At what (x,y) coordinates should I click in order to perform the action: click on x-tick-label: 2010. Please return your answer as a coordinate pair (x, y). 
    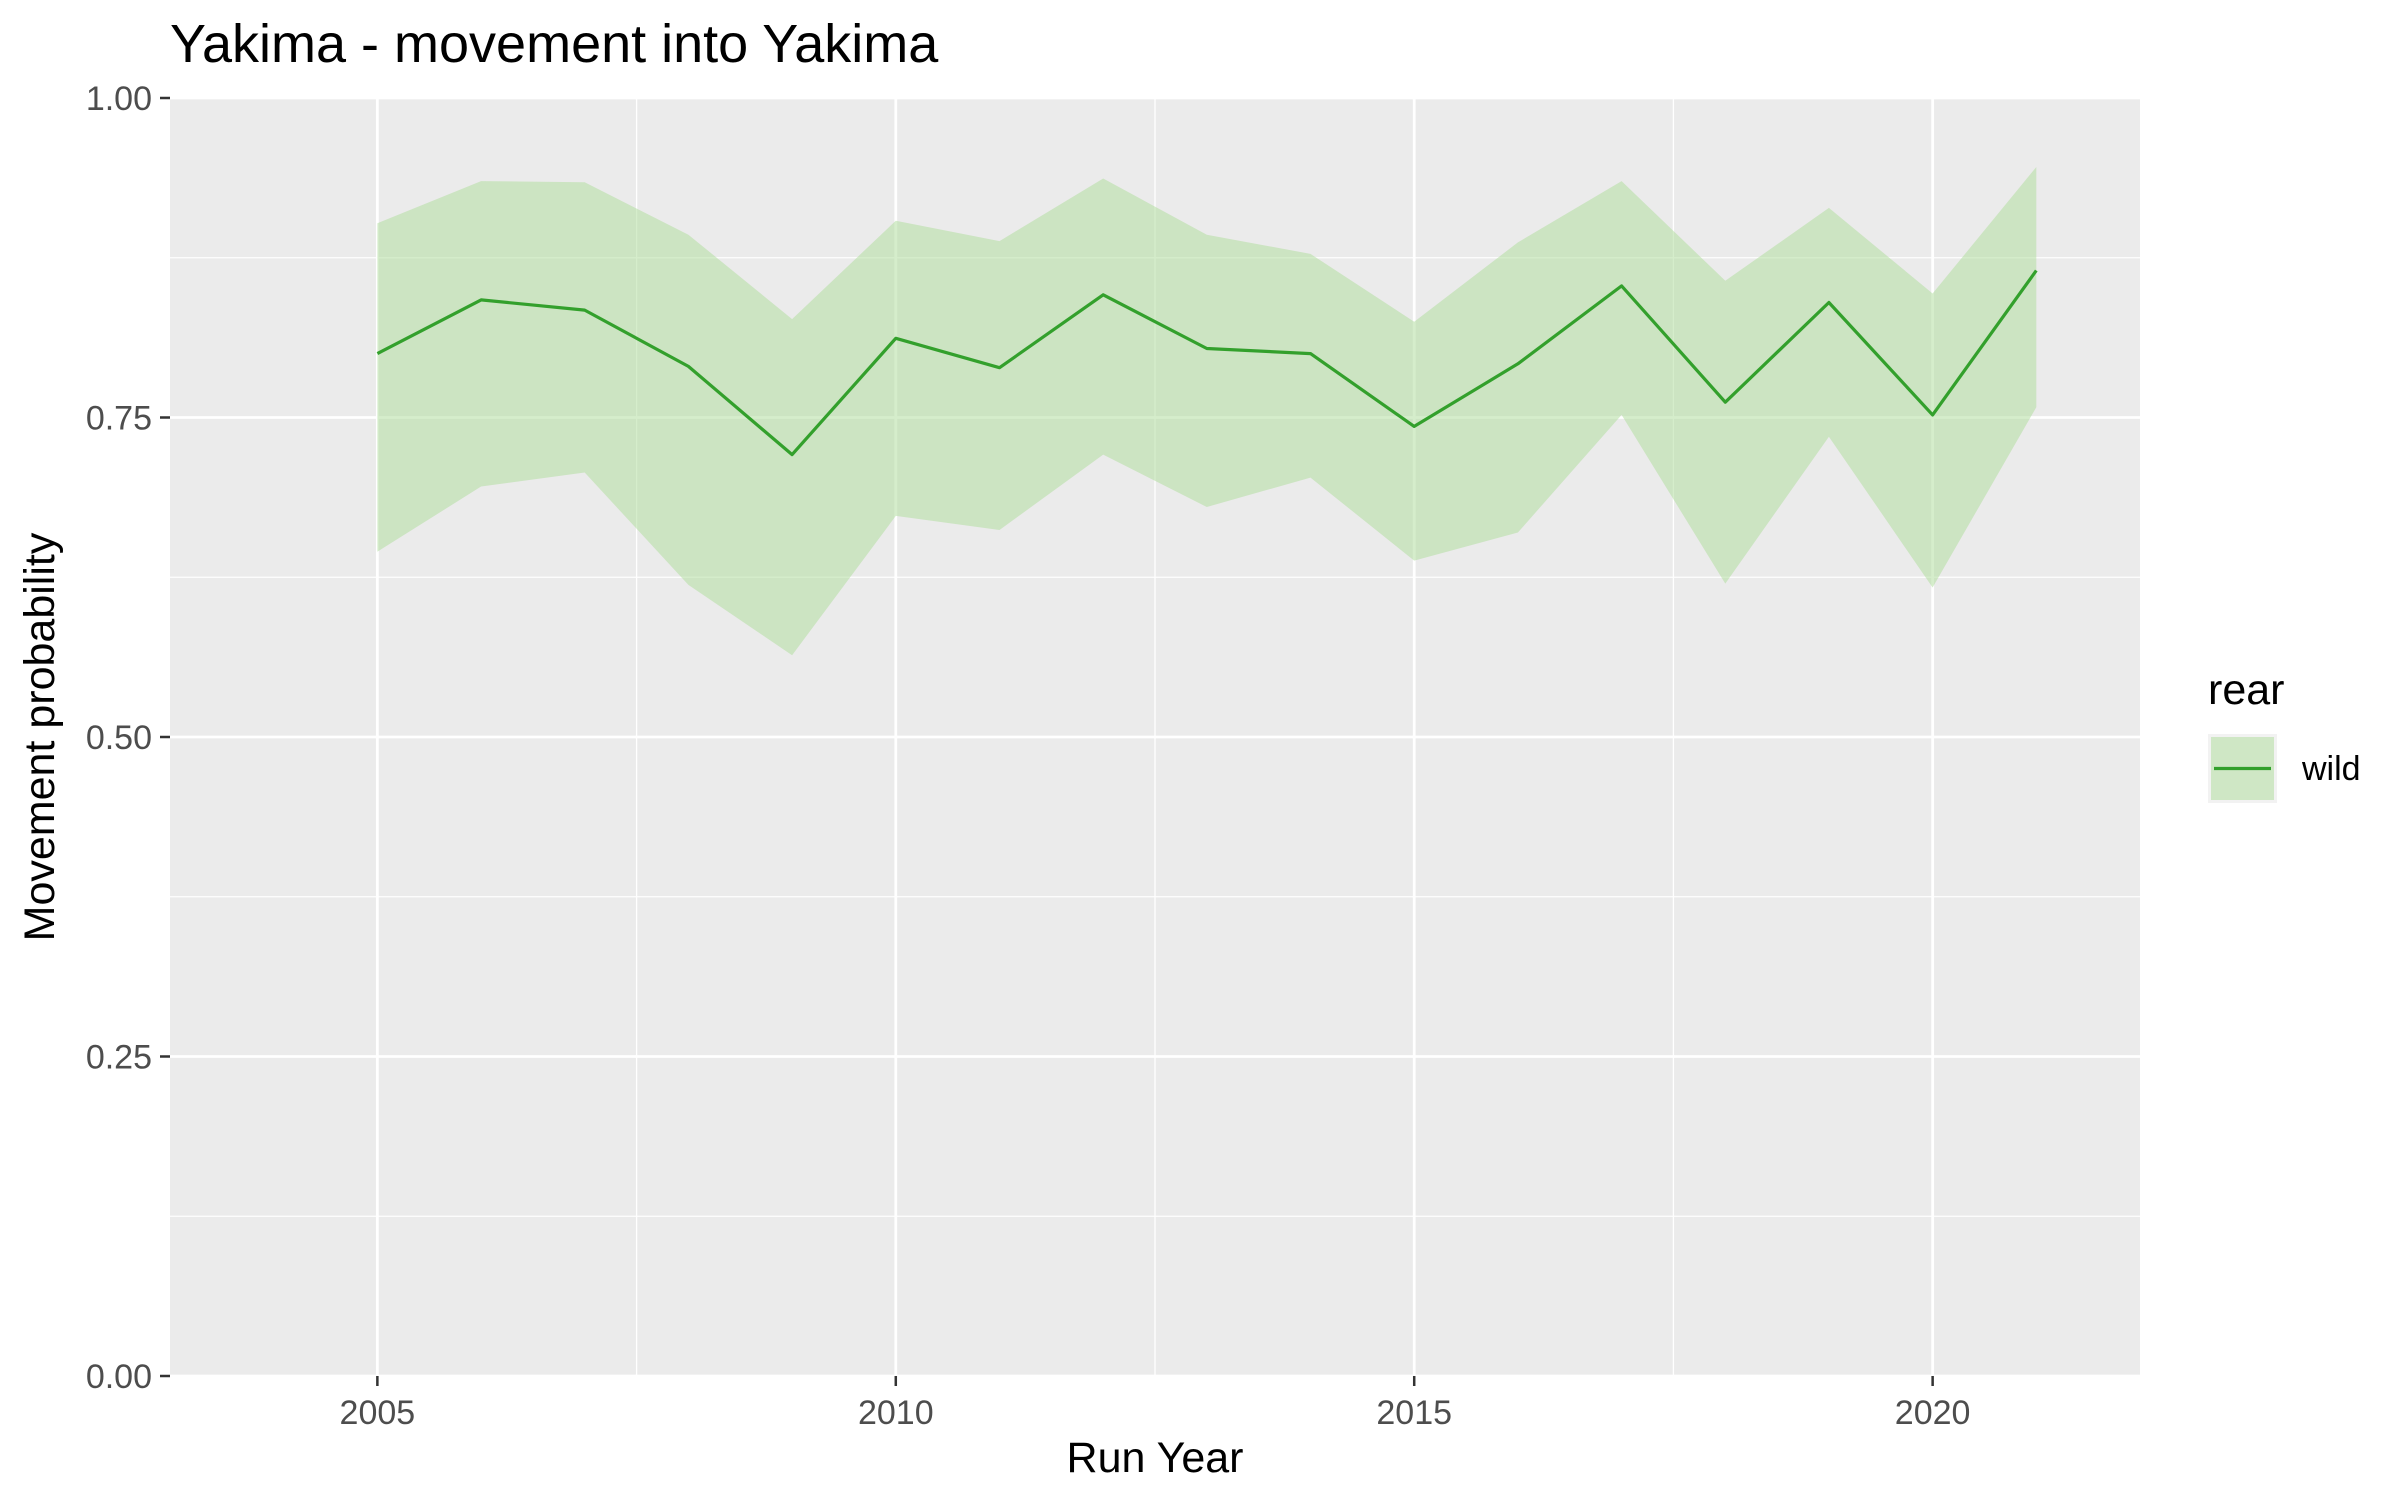
    Looking at the image, I should click on (896, 1413).